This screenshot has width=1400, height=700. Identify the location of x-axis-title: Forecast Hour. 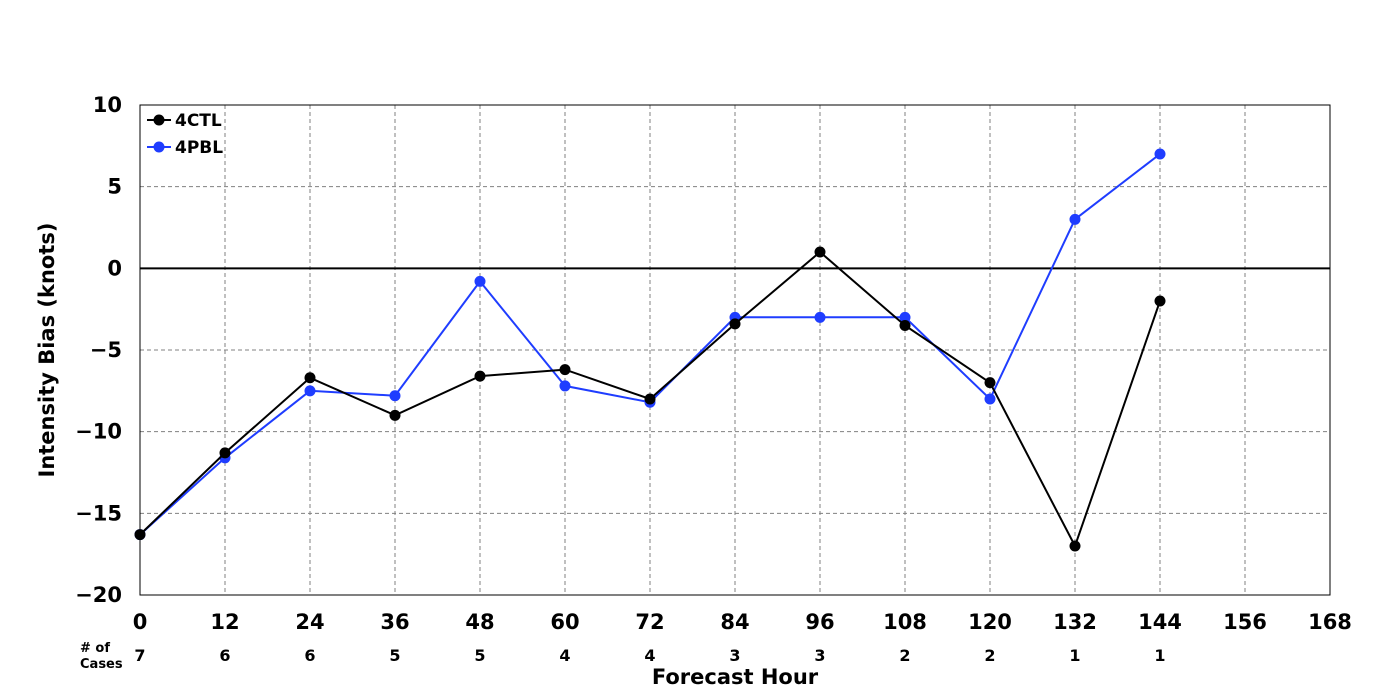
(735, 677).